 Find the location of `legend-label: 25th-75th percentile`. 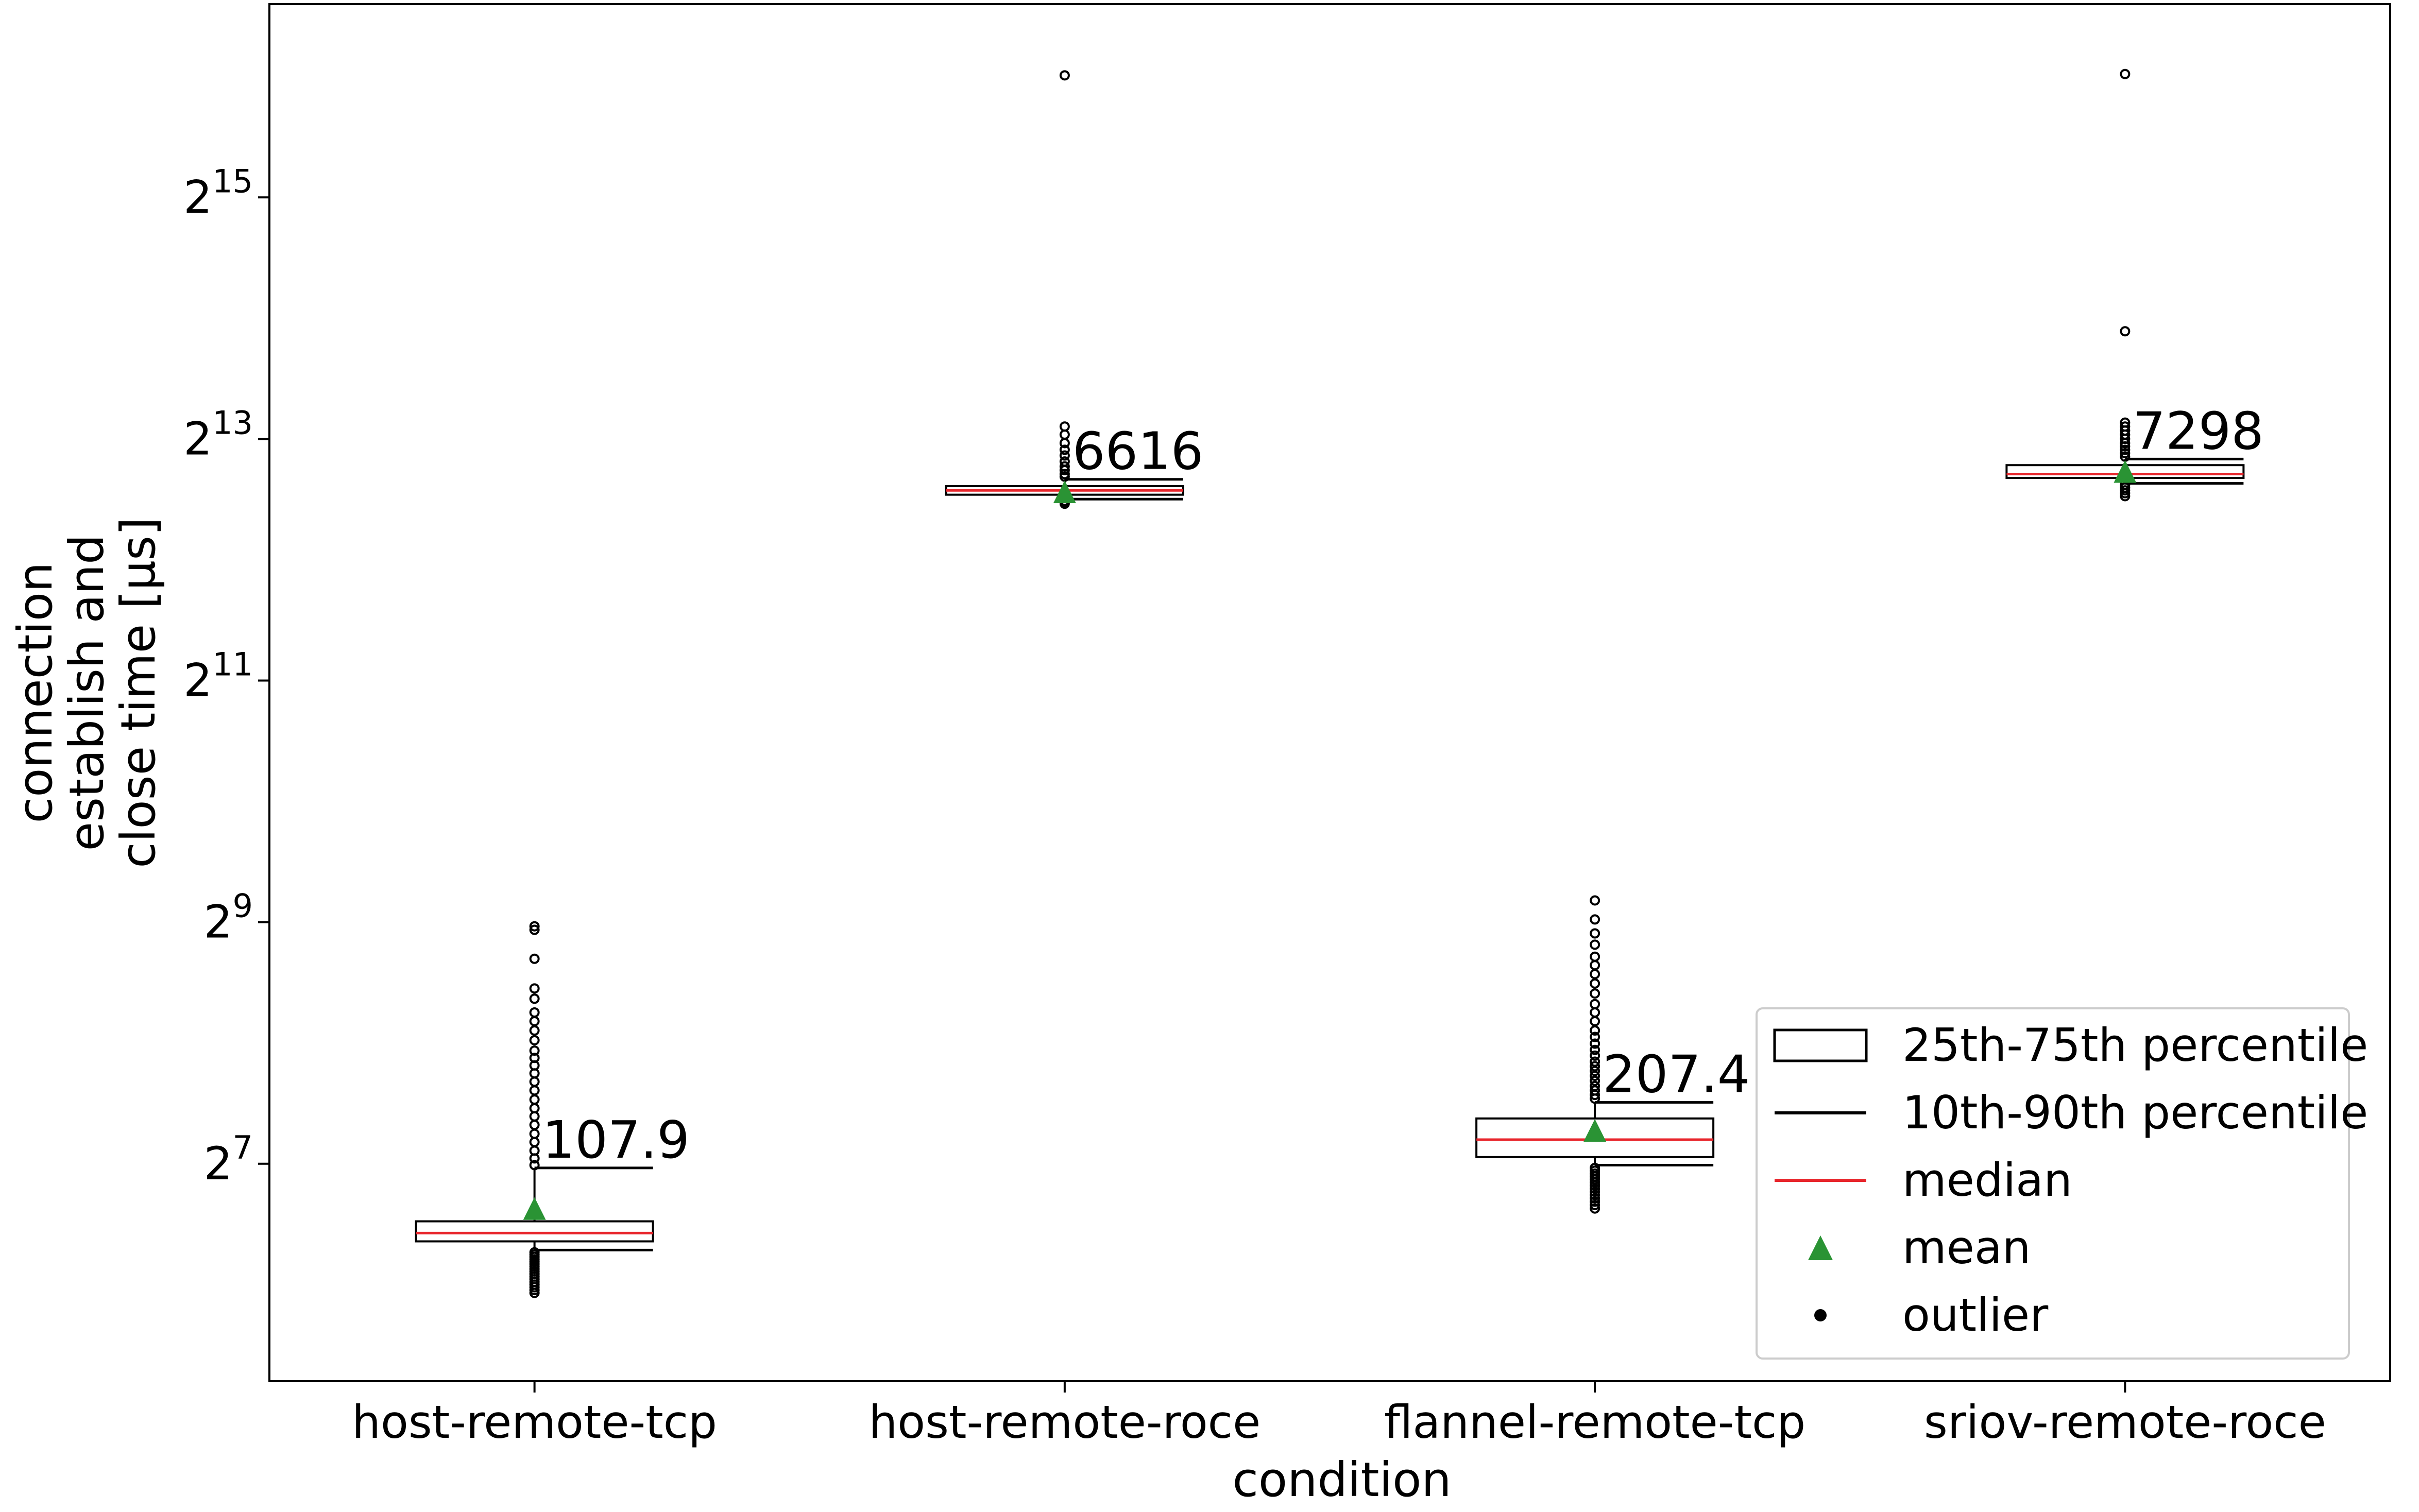

legend-label: 25th-75th percentile is located at coordinates (2135, 1046).